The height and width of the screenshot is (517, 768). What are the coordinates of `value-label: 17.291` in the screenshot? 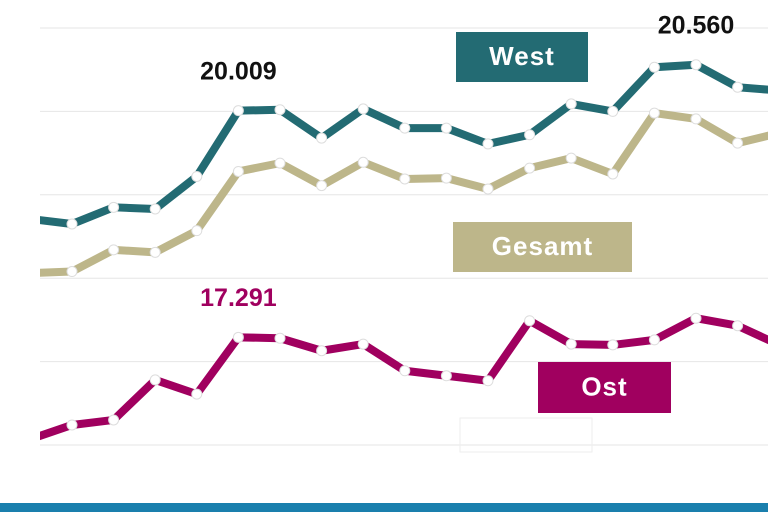 It's located at (238, 298).